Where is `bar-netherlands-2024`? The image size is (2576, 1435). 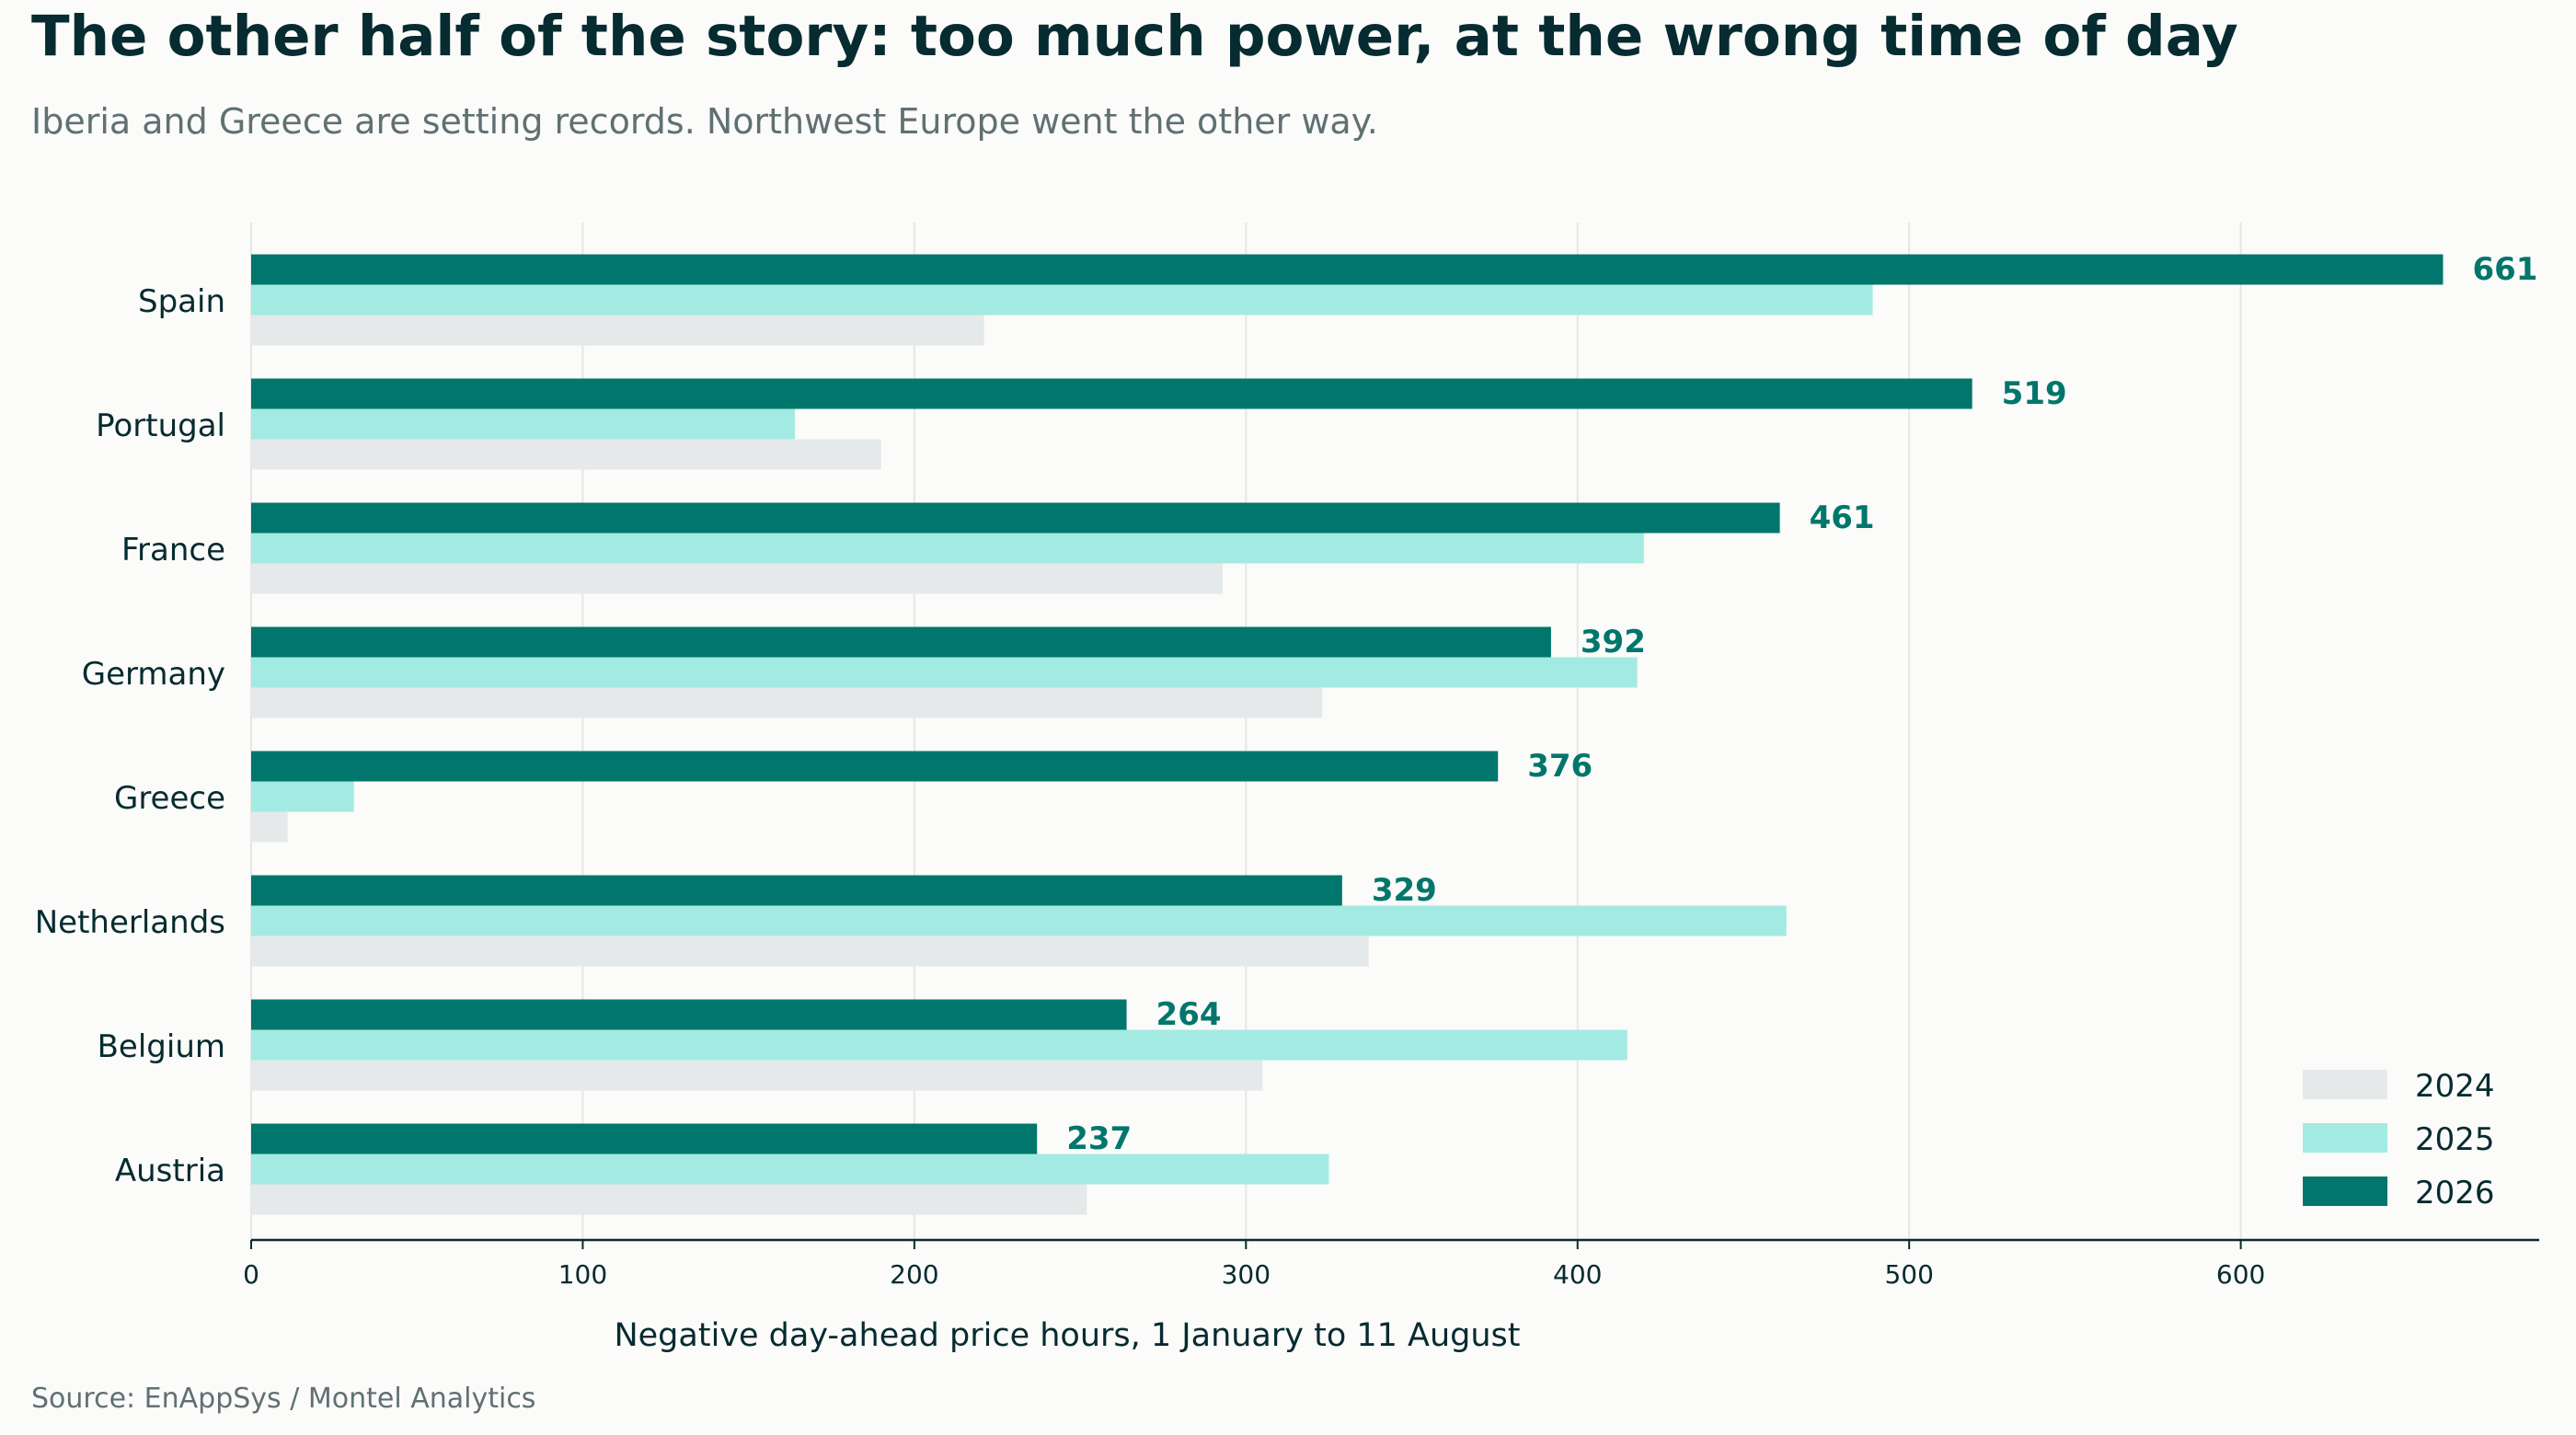 bar-netherlands-2024 is located at coordinates (810, 951).